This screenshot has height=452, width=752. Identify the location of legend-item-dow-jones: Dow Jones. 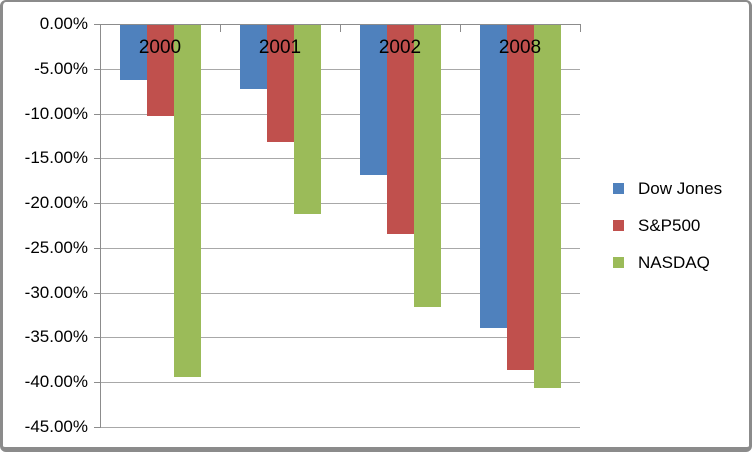
(665, 188).